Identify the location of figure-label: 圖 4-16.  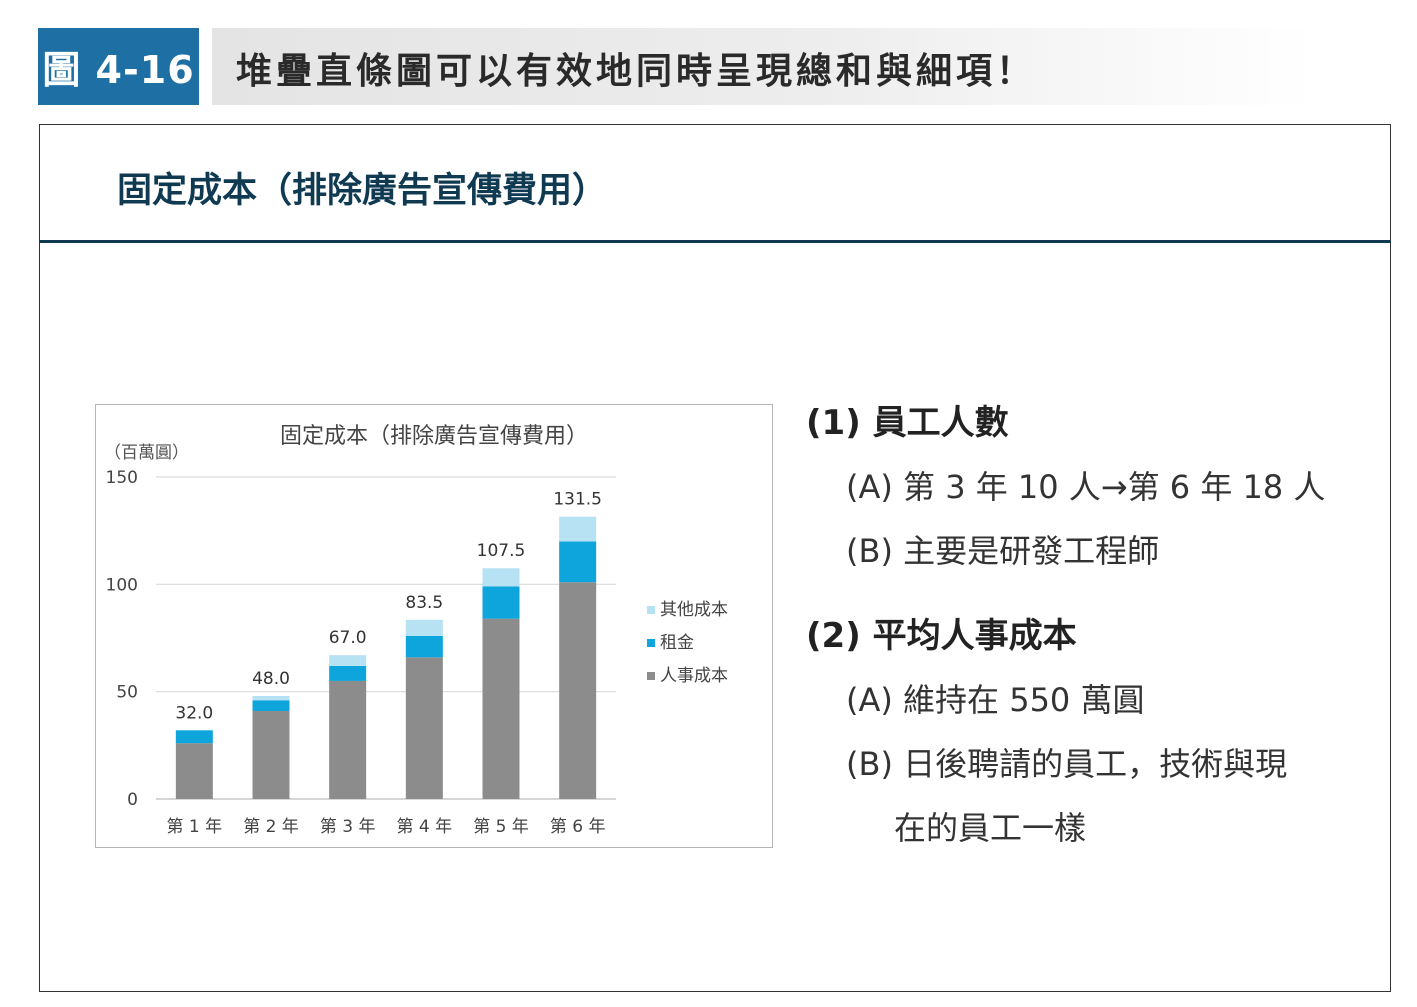
(118, 66).